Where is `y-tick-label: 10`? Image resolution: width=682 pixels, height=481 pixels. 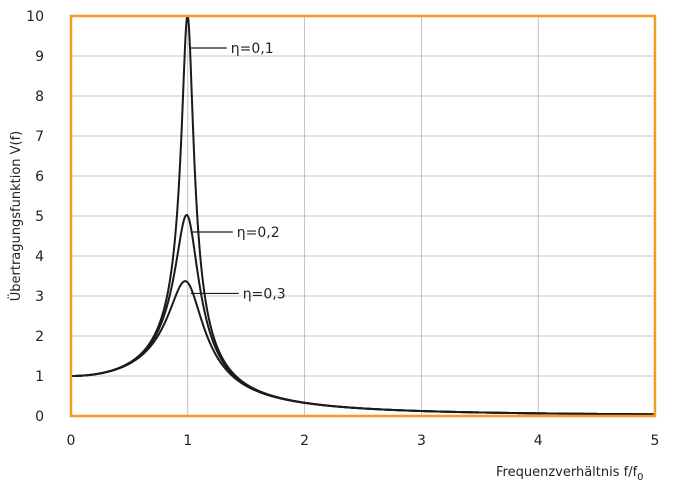
y-tick-label: 10 is located at coordinates (35, 17).